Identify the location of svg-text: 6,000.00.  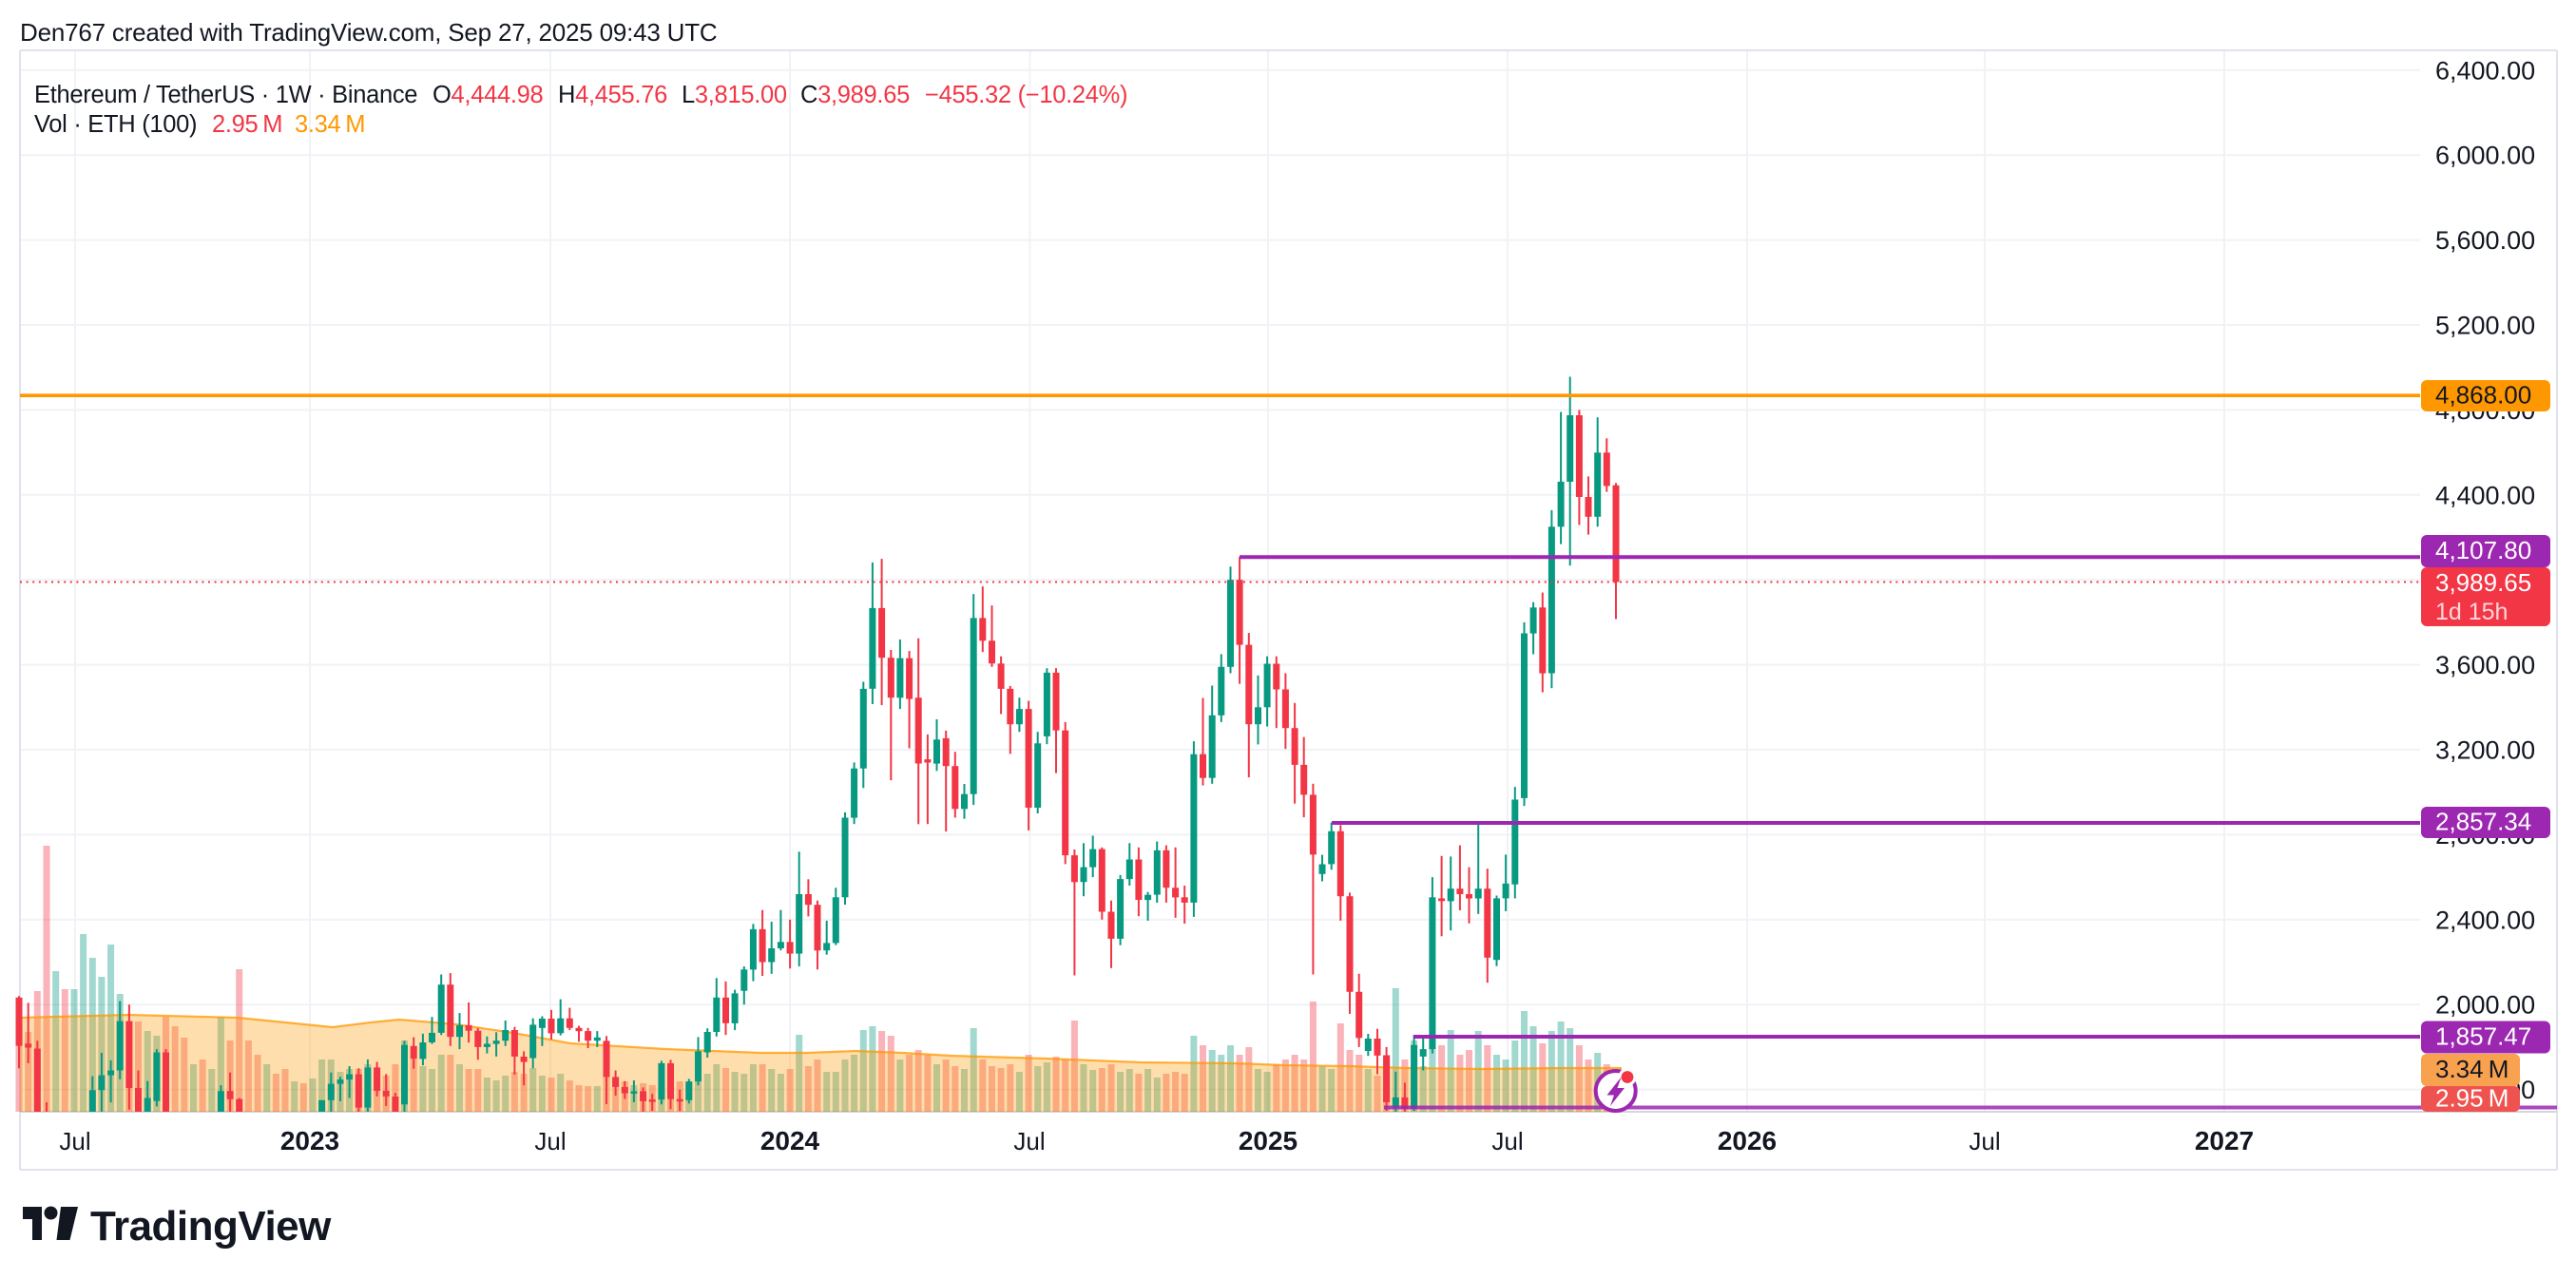
(2485, 156).